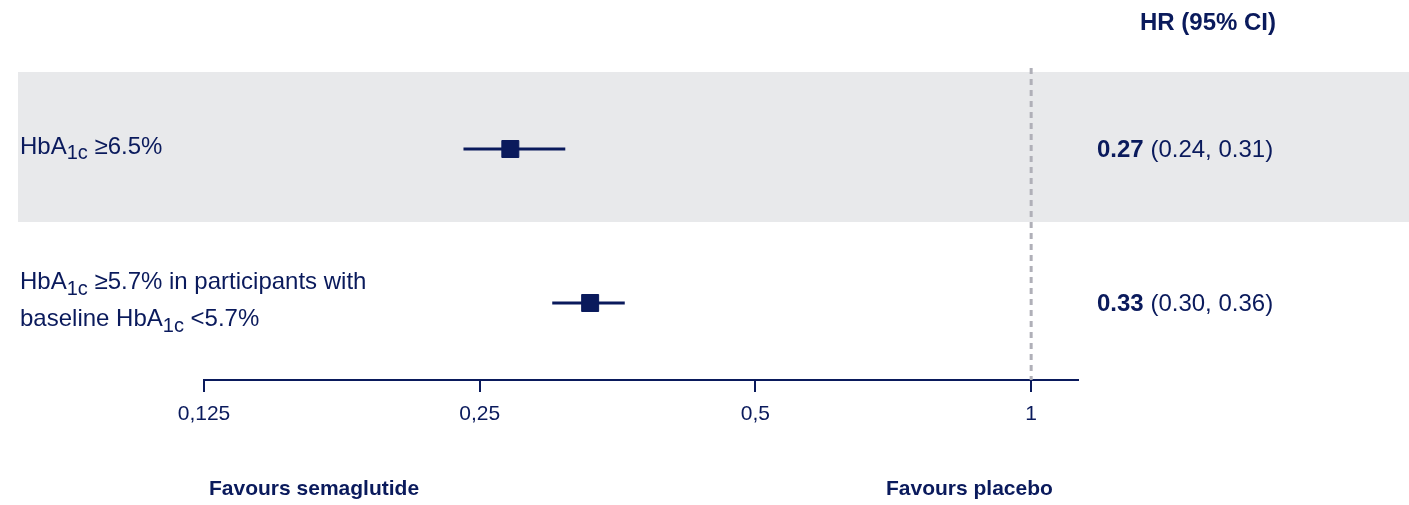  What do you see at coordinates (969, 488) in the screenshot?
I see `text: Favours placebo` at bounding box center [969, 488].